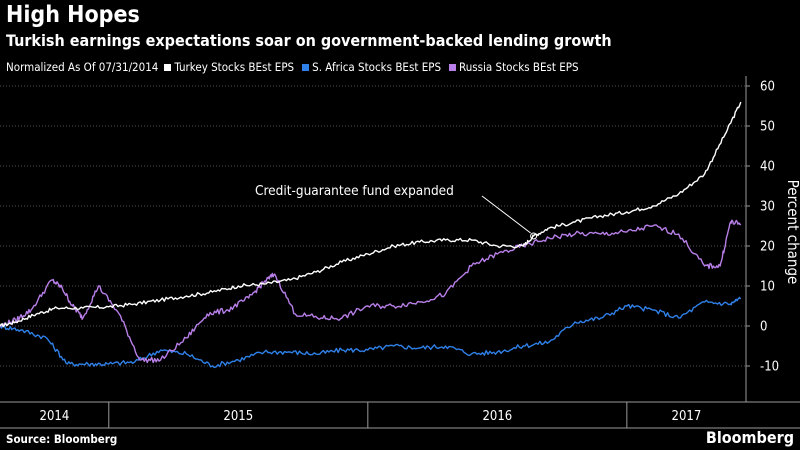 The image size is (800, 450). I want to click on legend-swatch-turkey, so click(168, 67).